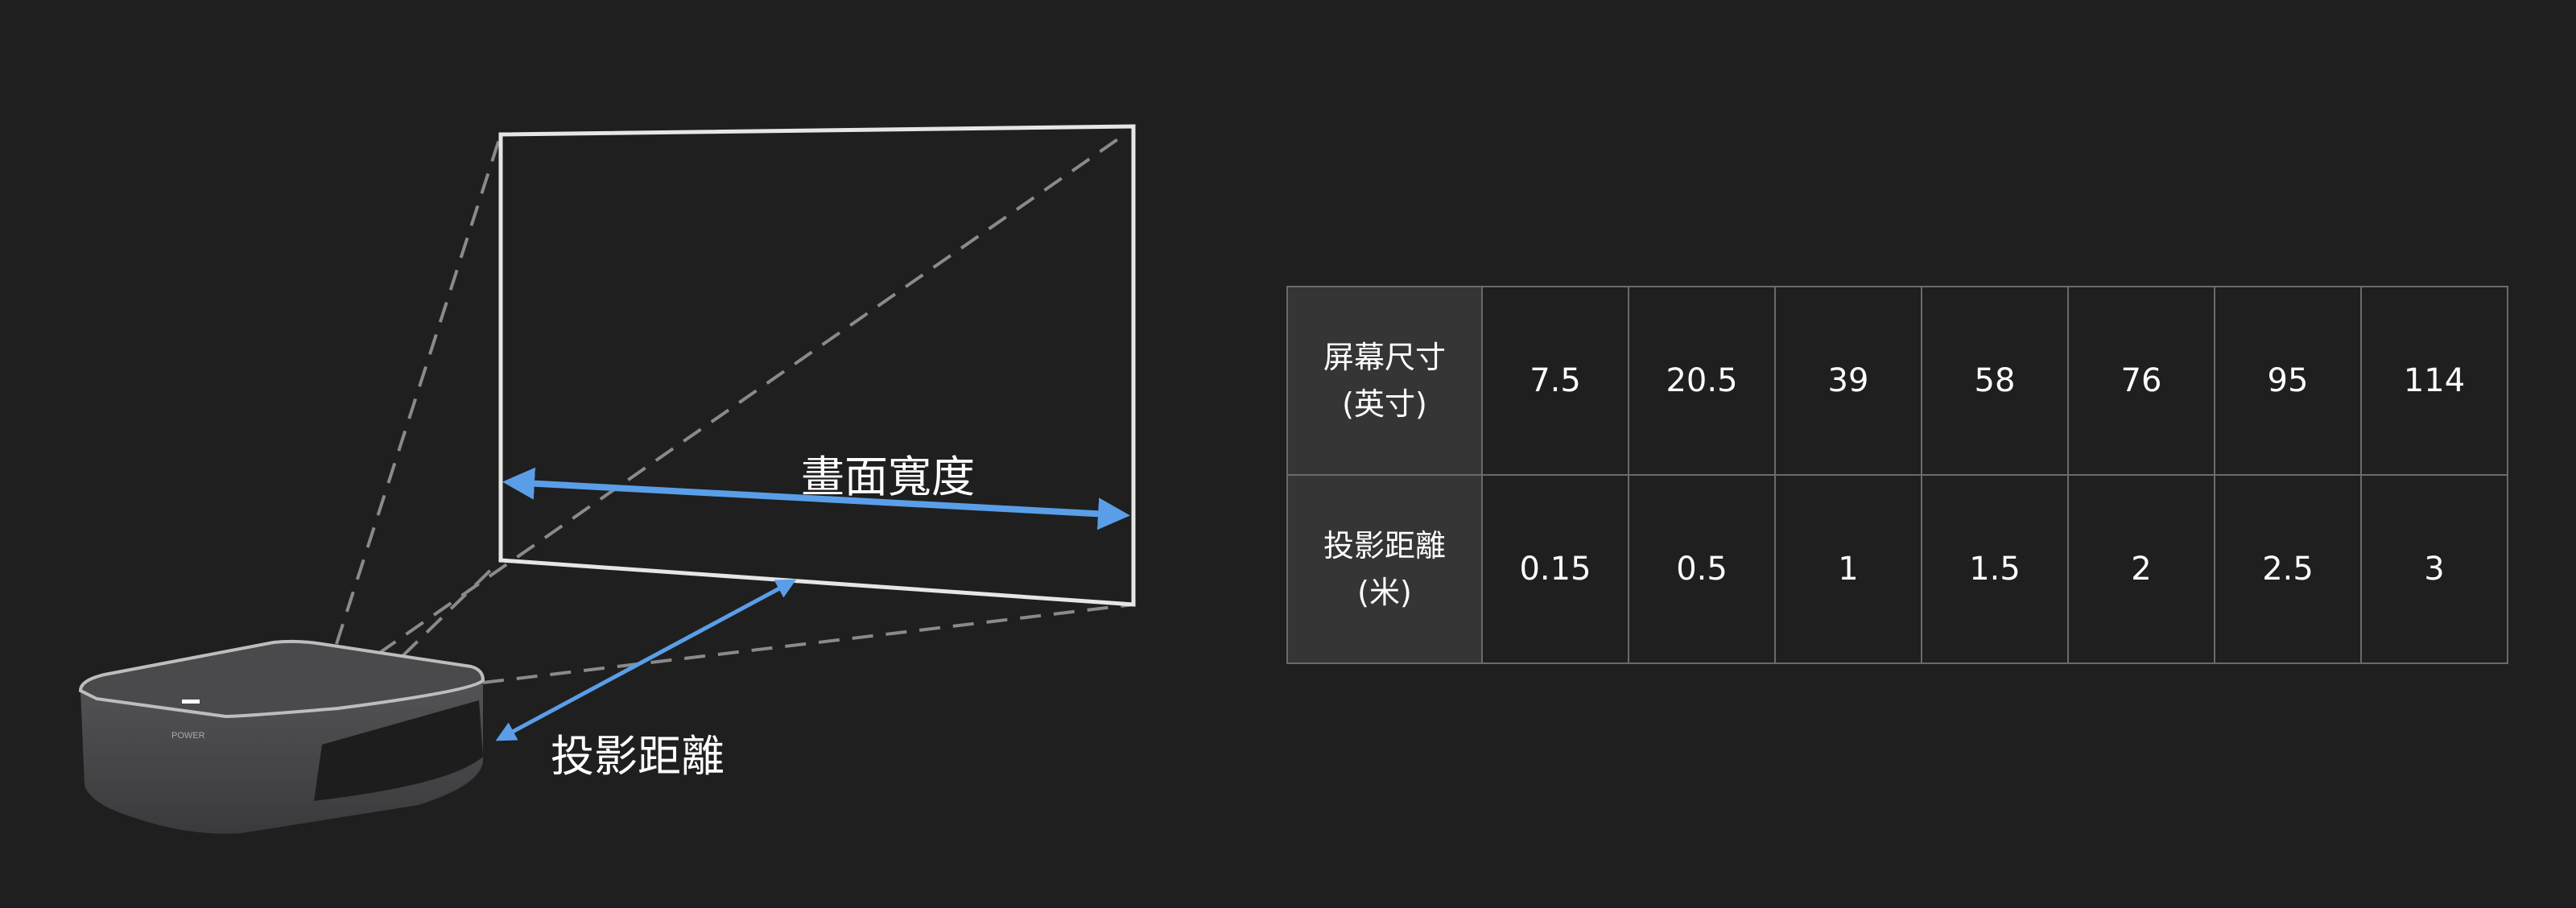  Describe the element at coordinates (281, 736) in the screenshot. I see `projector-image: POWER` at that location.